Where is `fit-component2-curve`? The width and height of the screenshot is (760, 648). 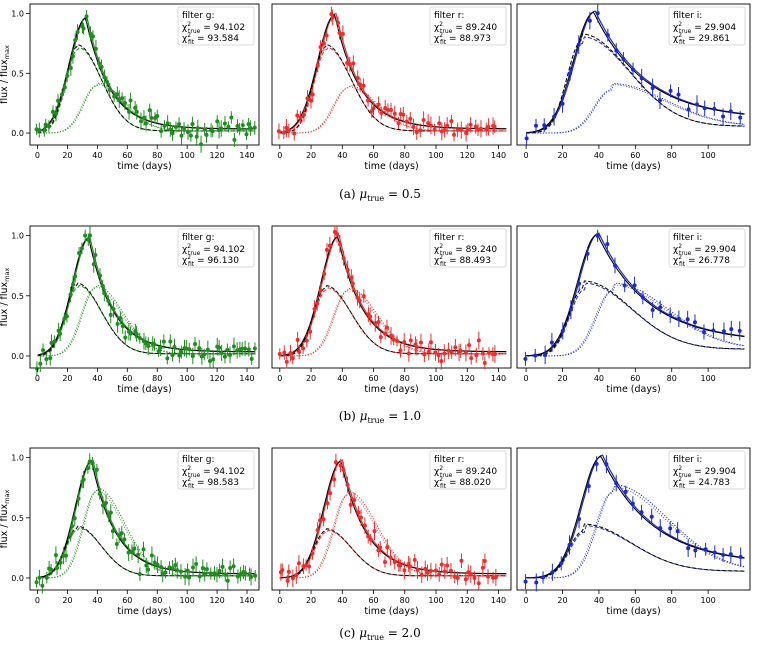 fit-component2-curve is located at coordinates (393, 322).